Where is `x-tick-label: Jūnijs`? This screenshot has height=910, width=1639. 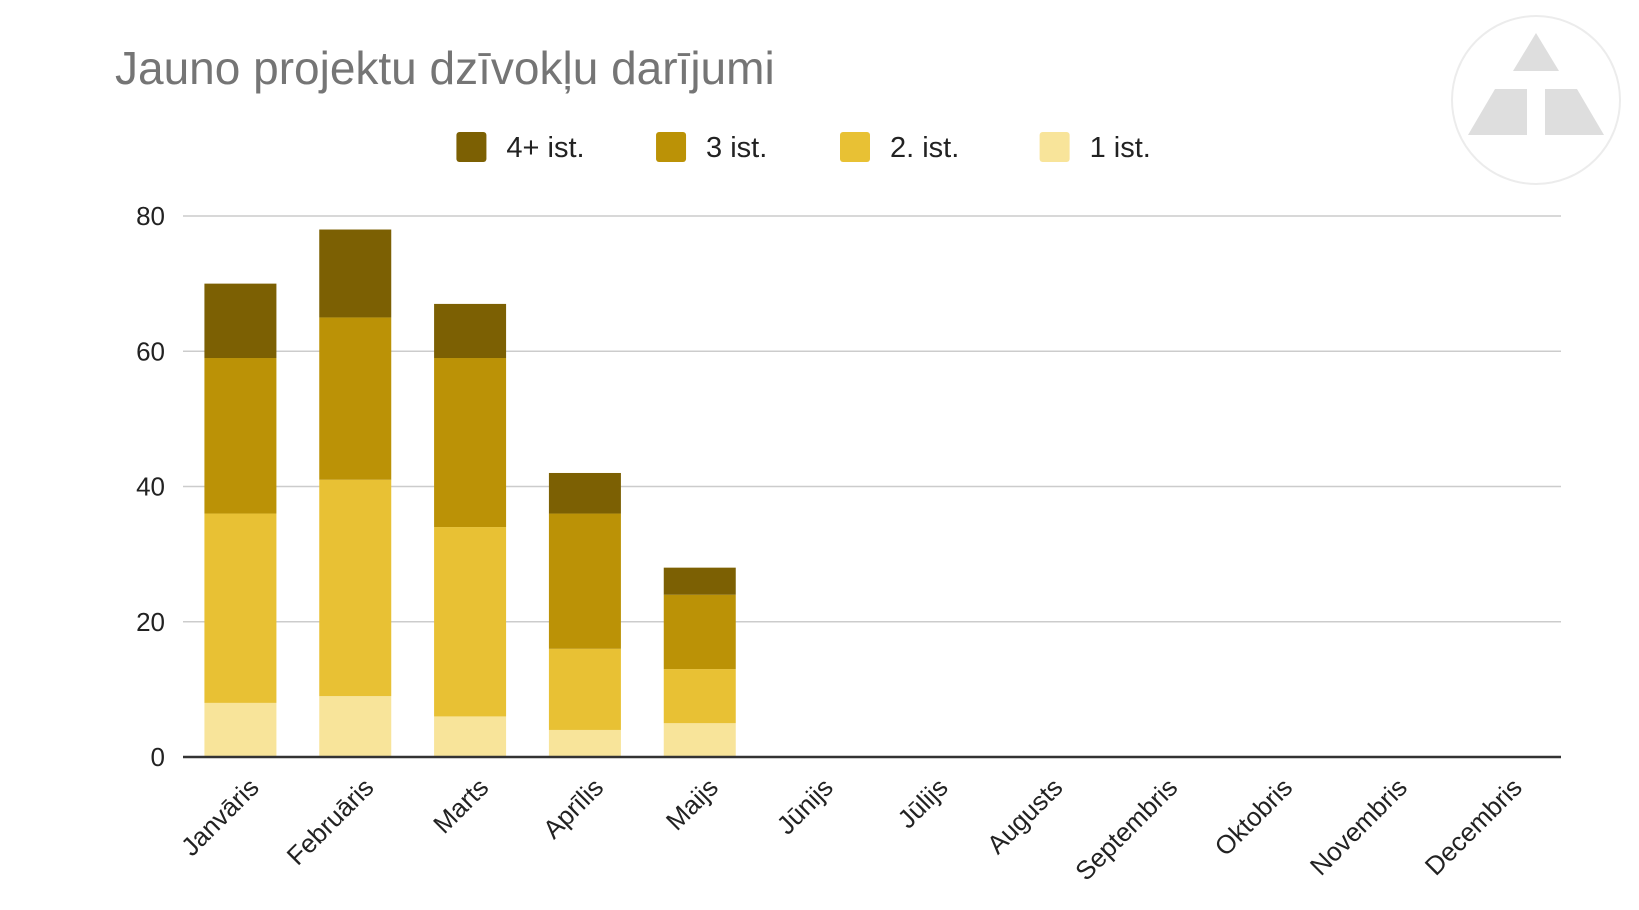
x-tick-label: Jūnijs is located at coordinates (805, 806).